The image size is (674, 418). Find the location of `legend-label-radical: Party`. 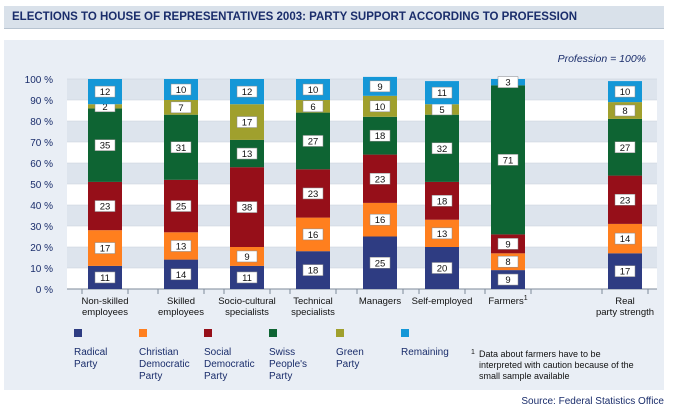

legend-label-radical: Party is located at coordinates (85, 364).